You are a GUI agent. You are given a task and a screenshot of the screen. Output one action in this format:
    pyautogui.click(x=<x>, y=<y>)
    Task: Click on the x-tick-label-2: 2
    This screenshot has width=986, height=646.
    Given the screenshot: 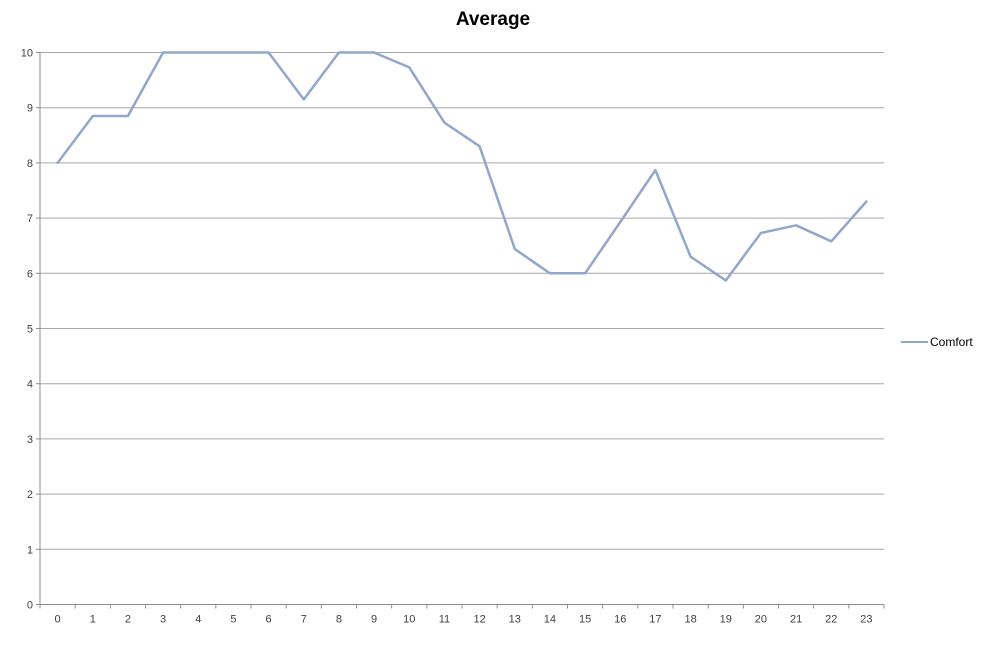 What is the action you would take?
    pyautogui.click(x=128, y=620)
    